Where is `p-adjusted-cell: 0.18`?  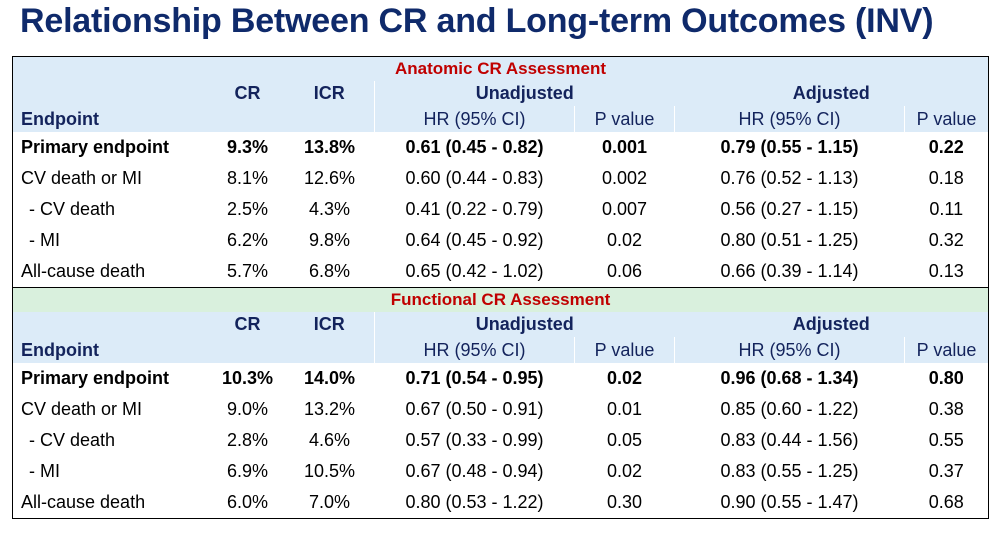 p-adjusted-cell: 0.18 is located at coordinates (946, 178).